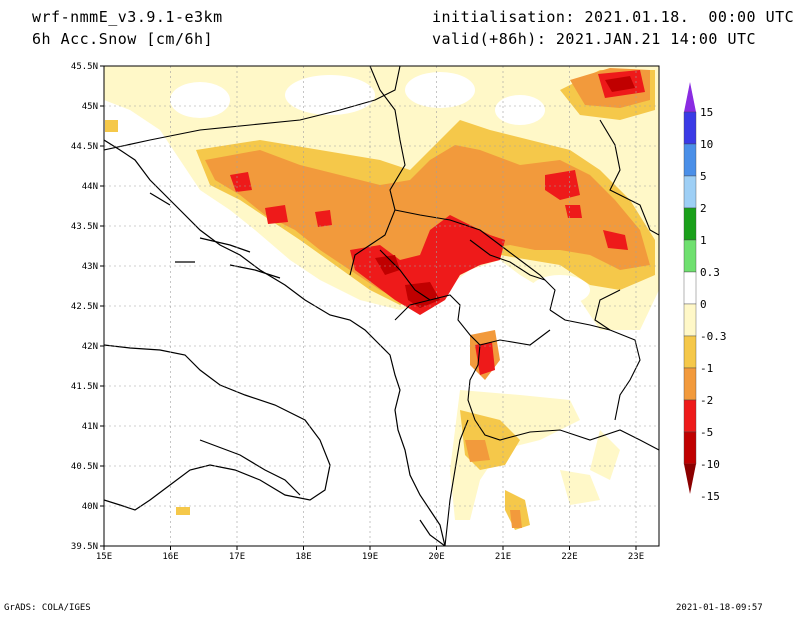  Describe the element at coordinates (303, 557) in the screenshot. I see `lon-tick-label: 18E` at that location.